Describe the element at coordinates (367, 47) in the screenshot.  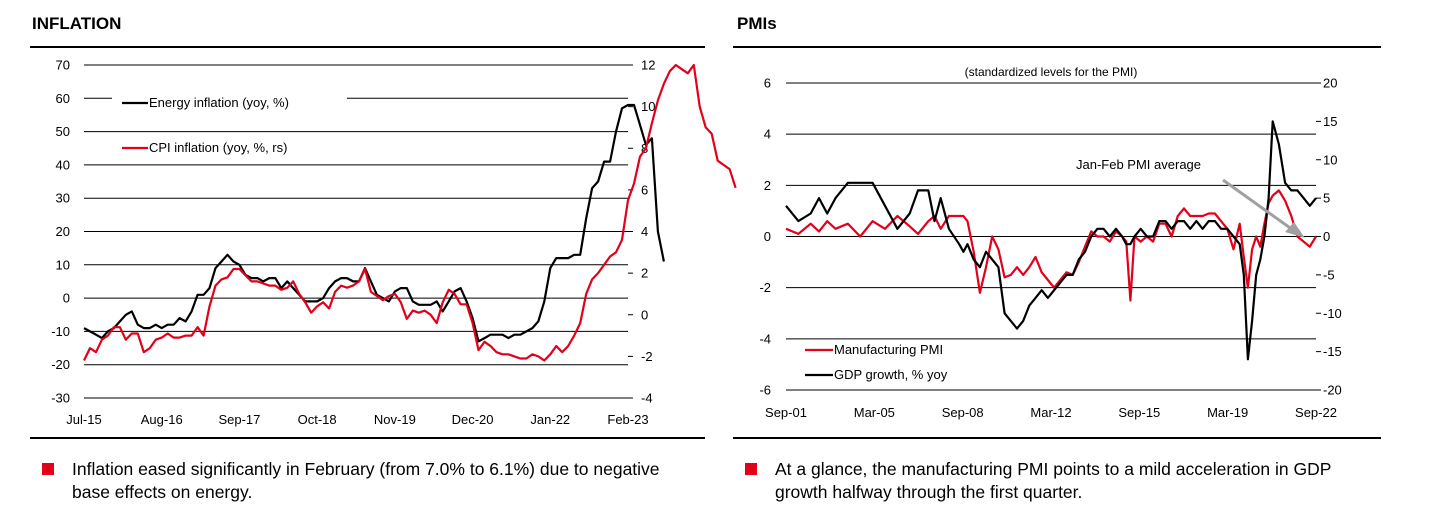
I see `top-rule-left` at that location.